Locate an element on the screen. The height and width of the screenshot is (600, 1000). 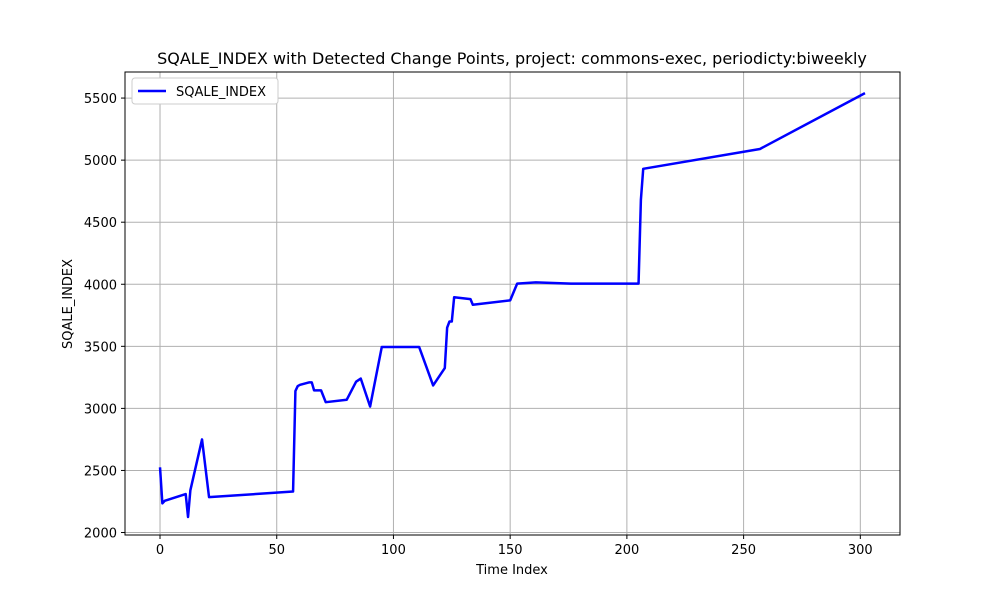
legend-box is located at coordinates (205, 91).